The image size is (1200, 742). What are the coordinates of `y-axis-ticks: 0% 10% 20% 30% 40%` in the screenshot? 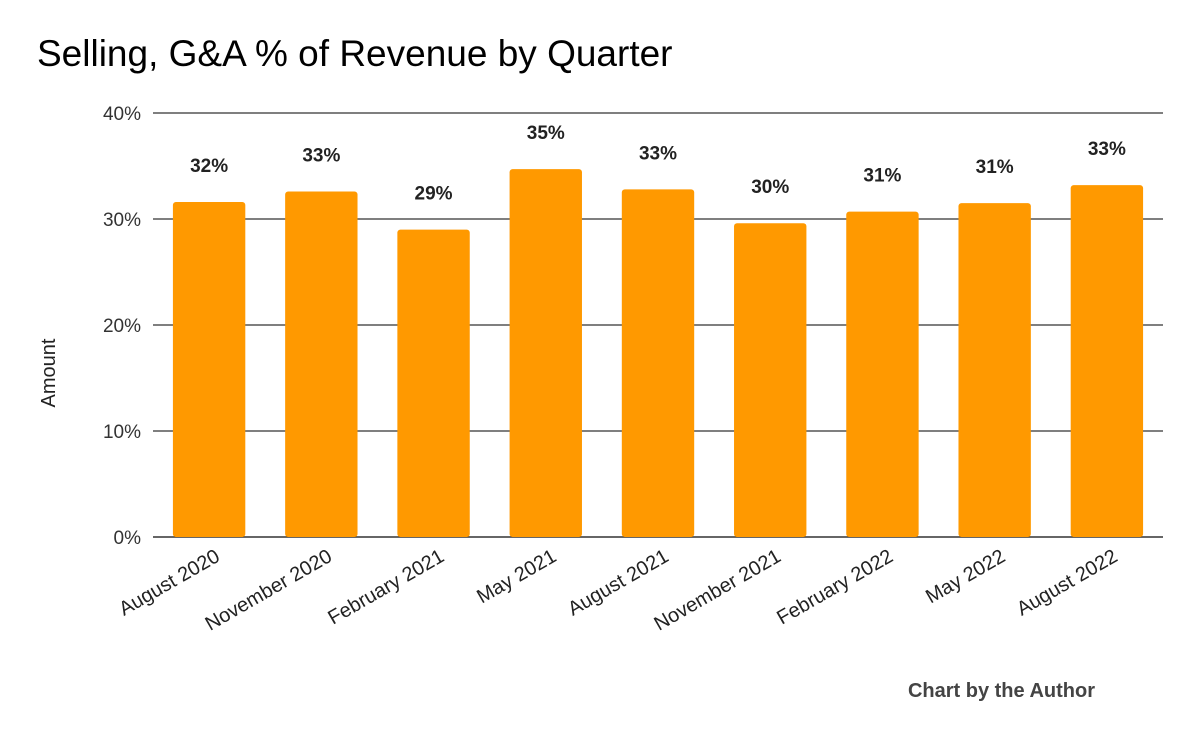 It's located at (122, 326).